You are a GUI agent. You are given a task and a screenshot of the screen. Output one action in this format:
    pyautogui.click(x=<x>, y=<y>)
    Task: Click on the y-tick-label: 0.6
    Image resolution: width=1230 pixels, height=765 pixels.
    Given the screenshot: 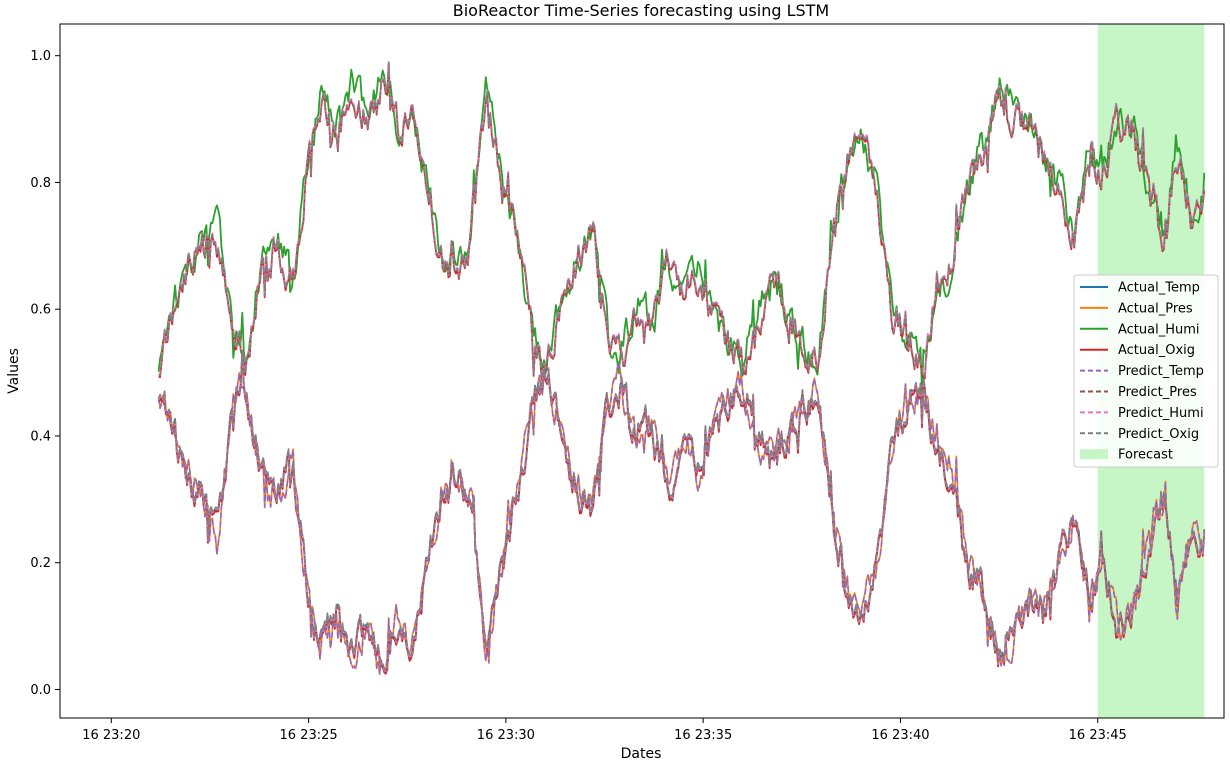 What is the action you would take?
    pyautogui.click(x=40, y=310)
    